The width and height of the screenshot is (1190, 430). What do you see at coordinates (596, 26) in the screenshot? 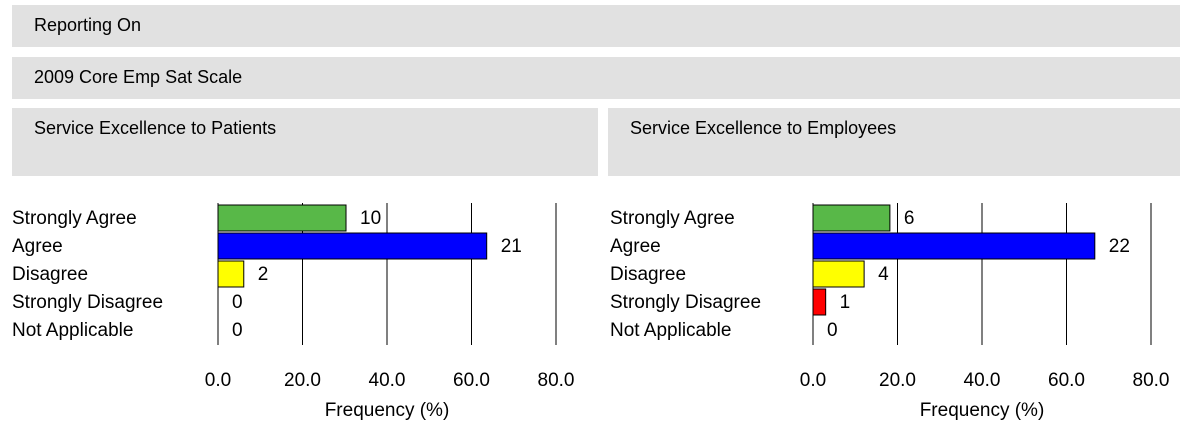
I see `section-header: Reporting On` at bounding box center [596, 26].